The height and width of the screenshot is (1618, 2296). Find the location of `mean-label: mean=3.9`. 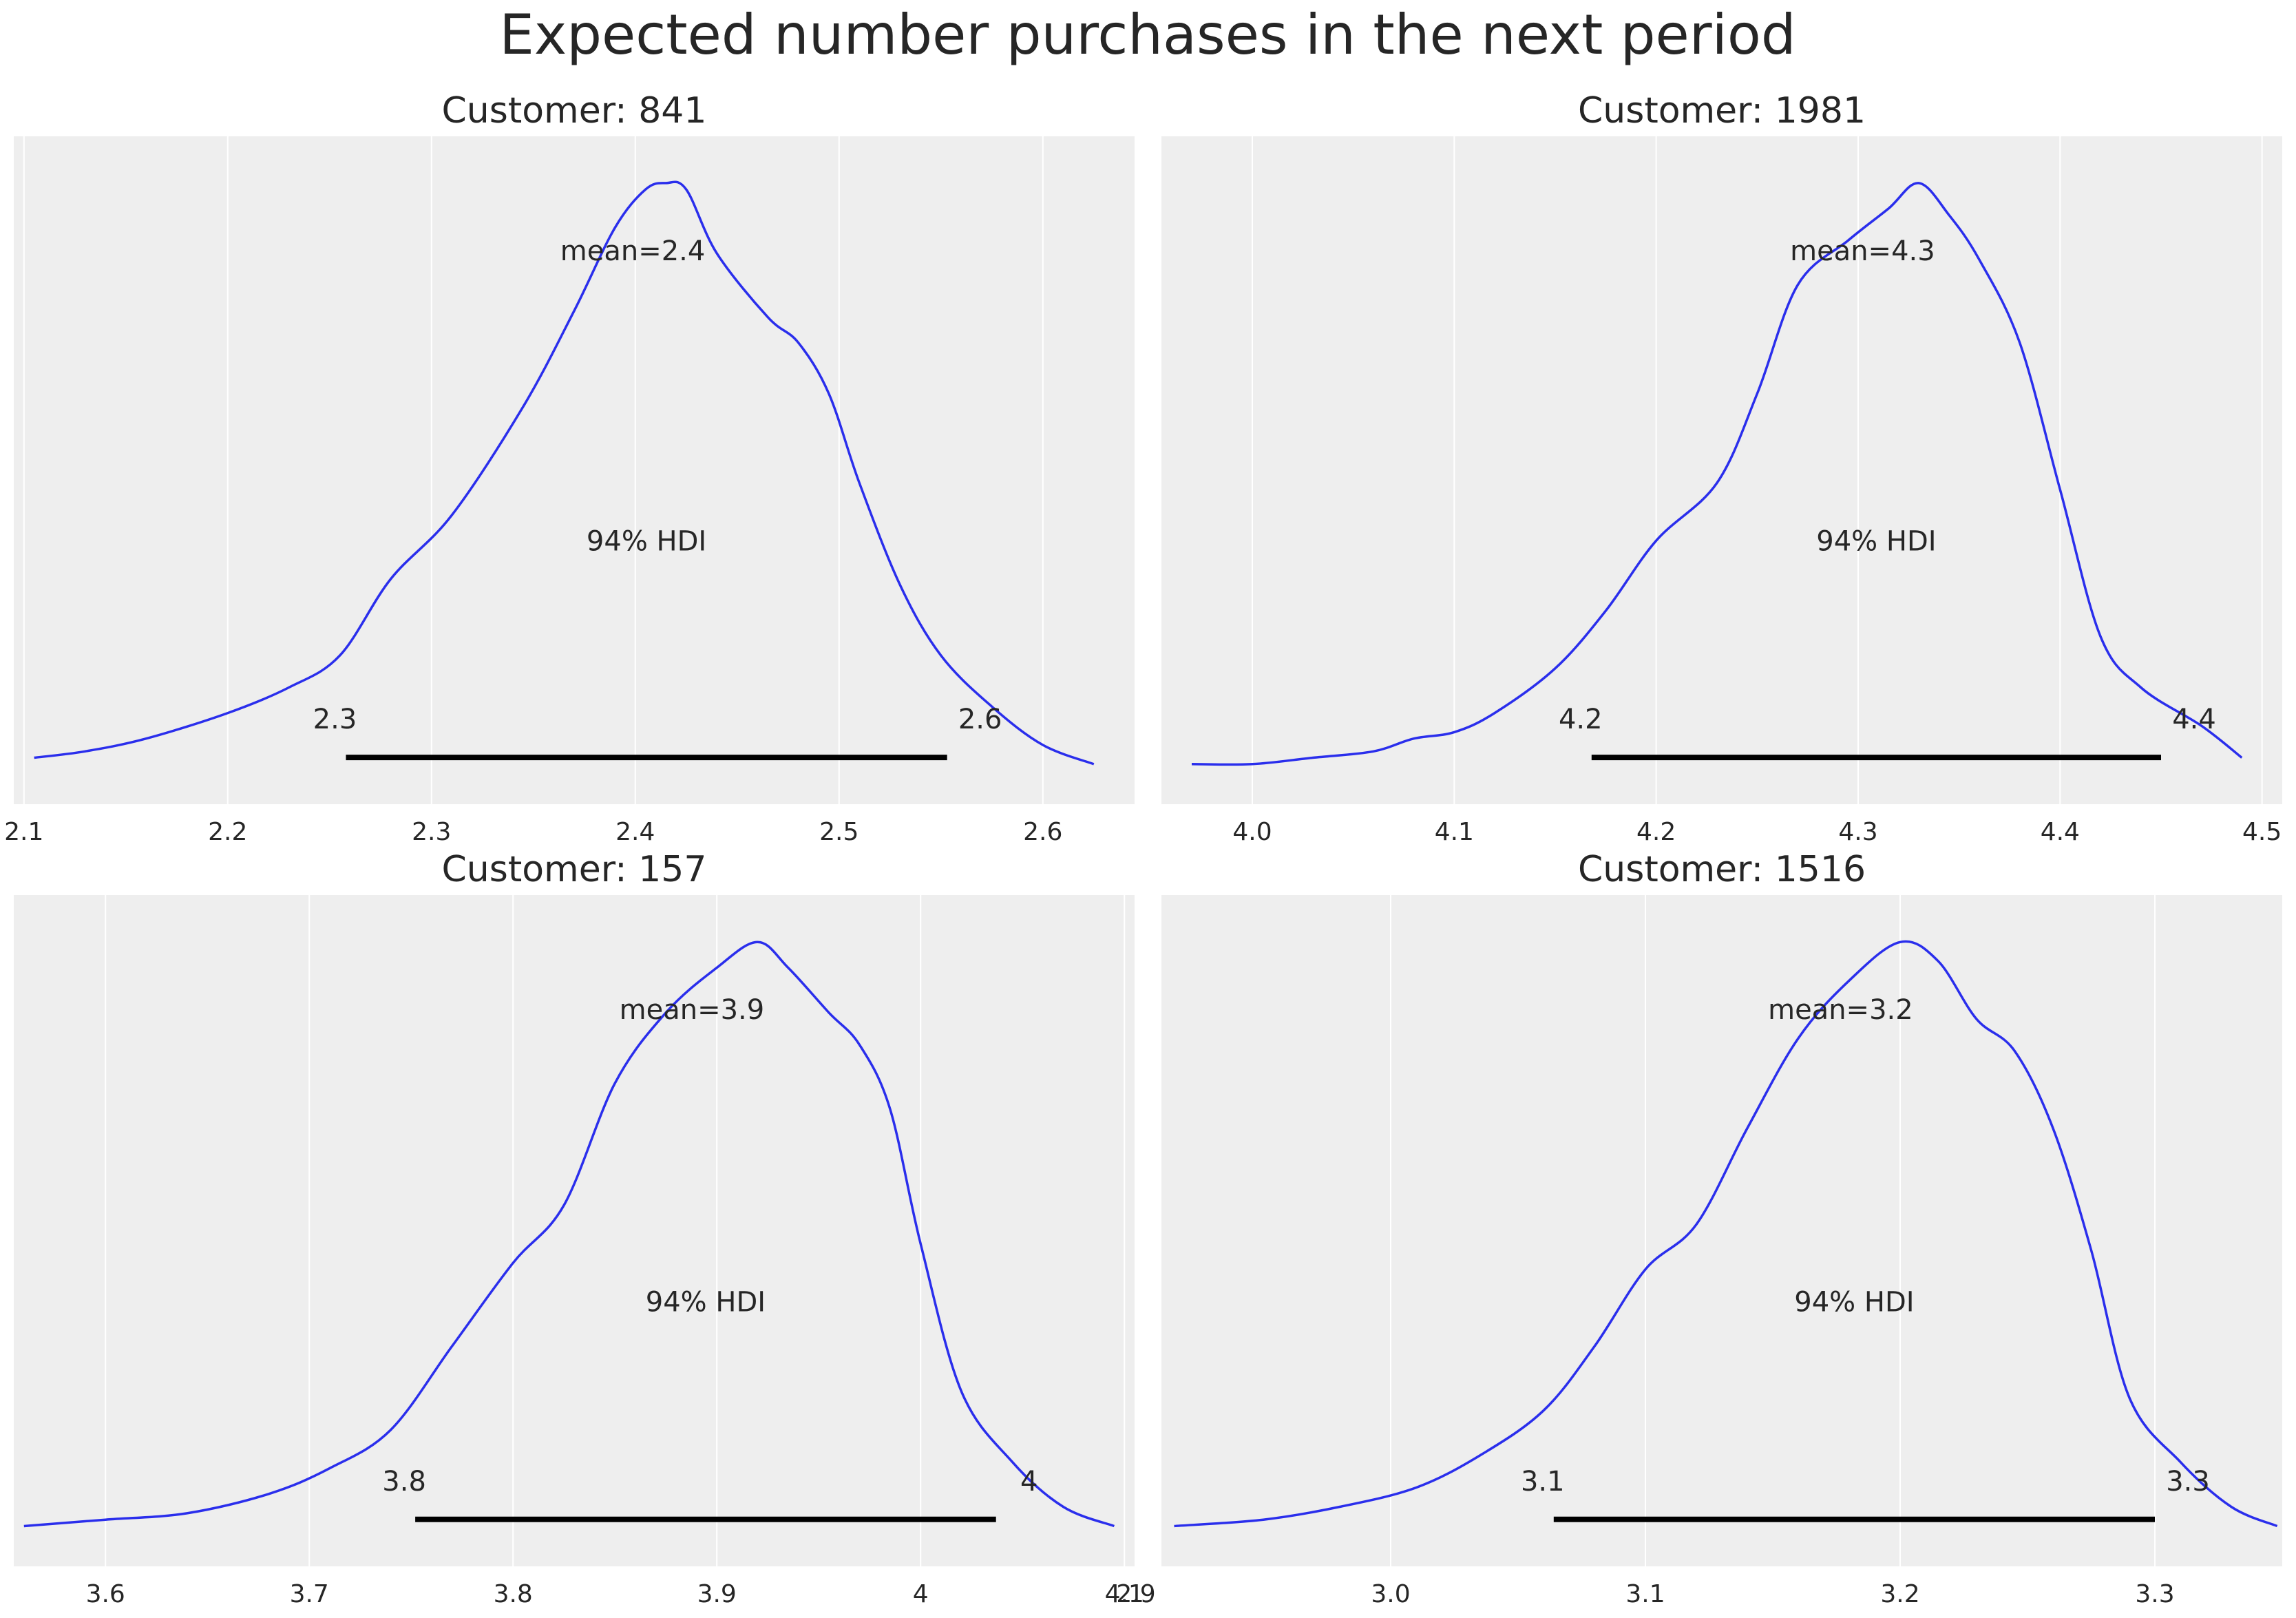

mean-label: mean=3.9 is located at coordinates (692, 1010).